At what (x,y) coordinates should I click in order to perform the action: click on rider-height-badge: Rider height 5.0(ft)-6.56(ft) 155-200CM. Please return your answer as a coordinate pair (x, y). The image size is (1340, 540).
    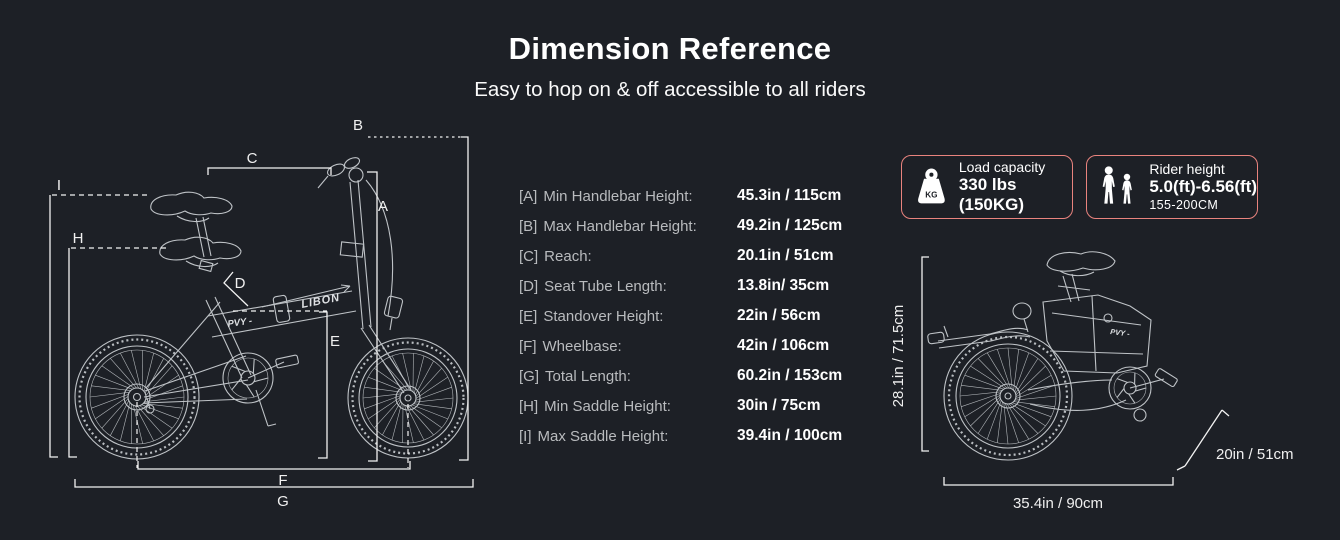
    Looking at the image, I should click on (1172, 187).